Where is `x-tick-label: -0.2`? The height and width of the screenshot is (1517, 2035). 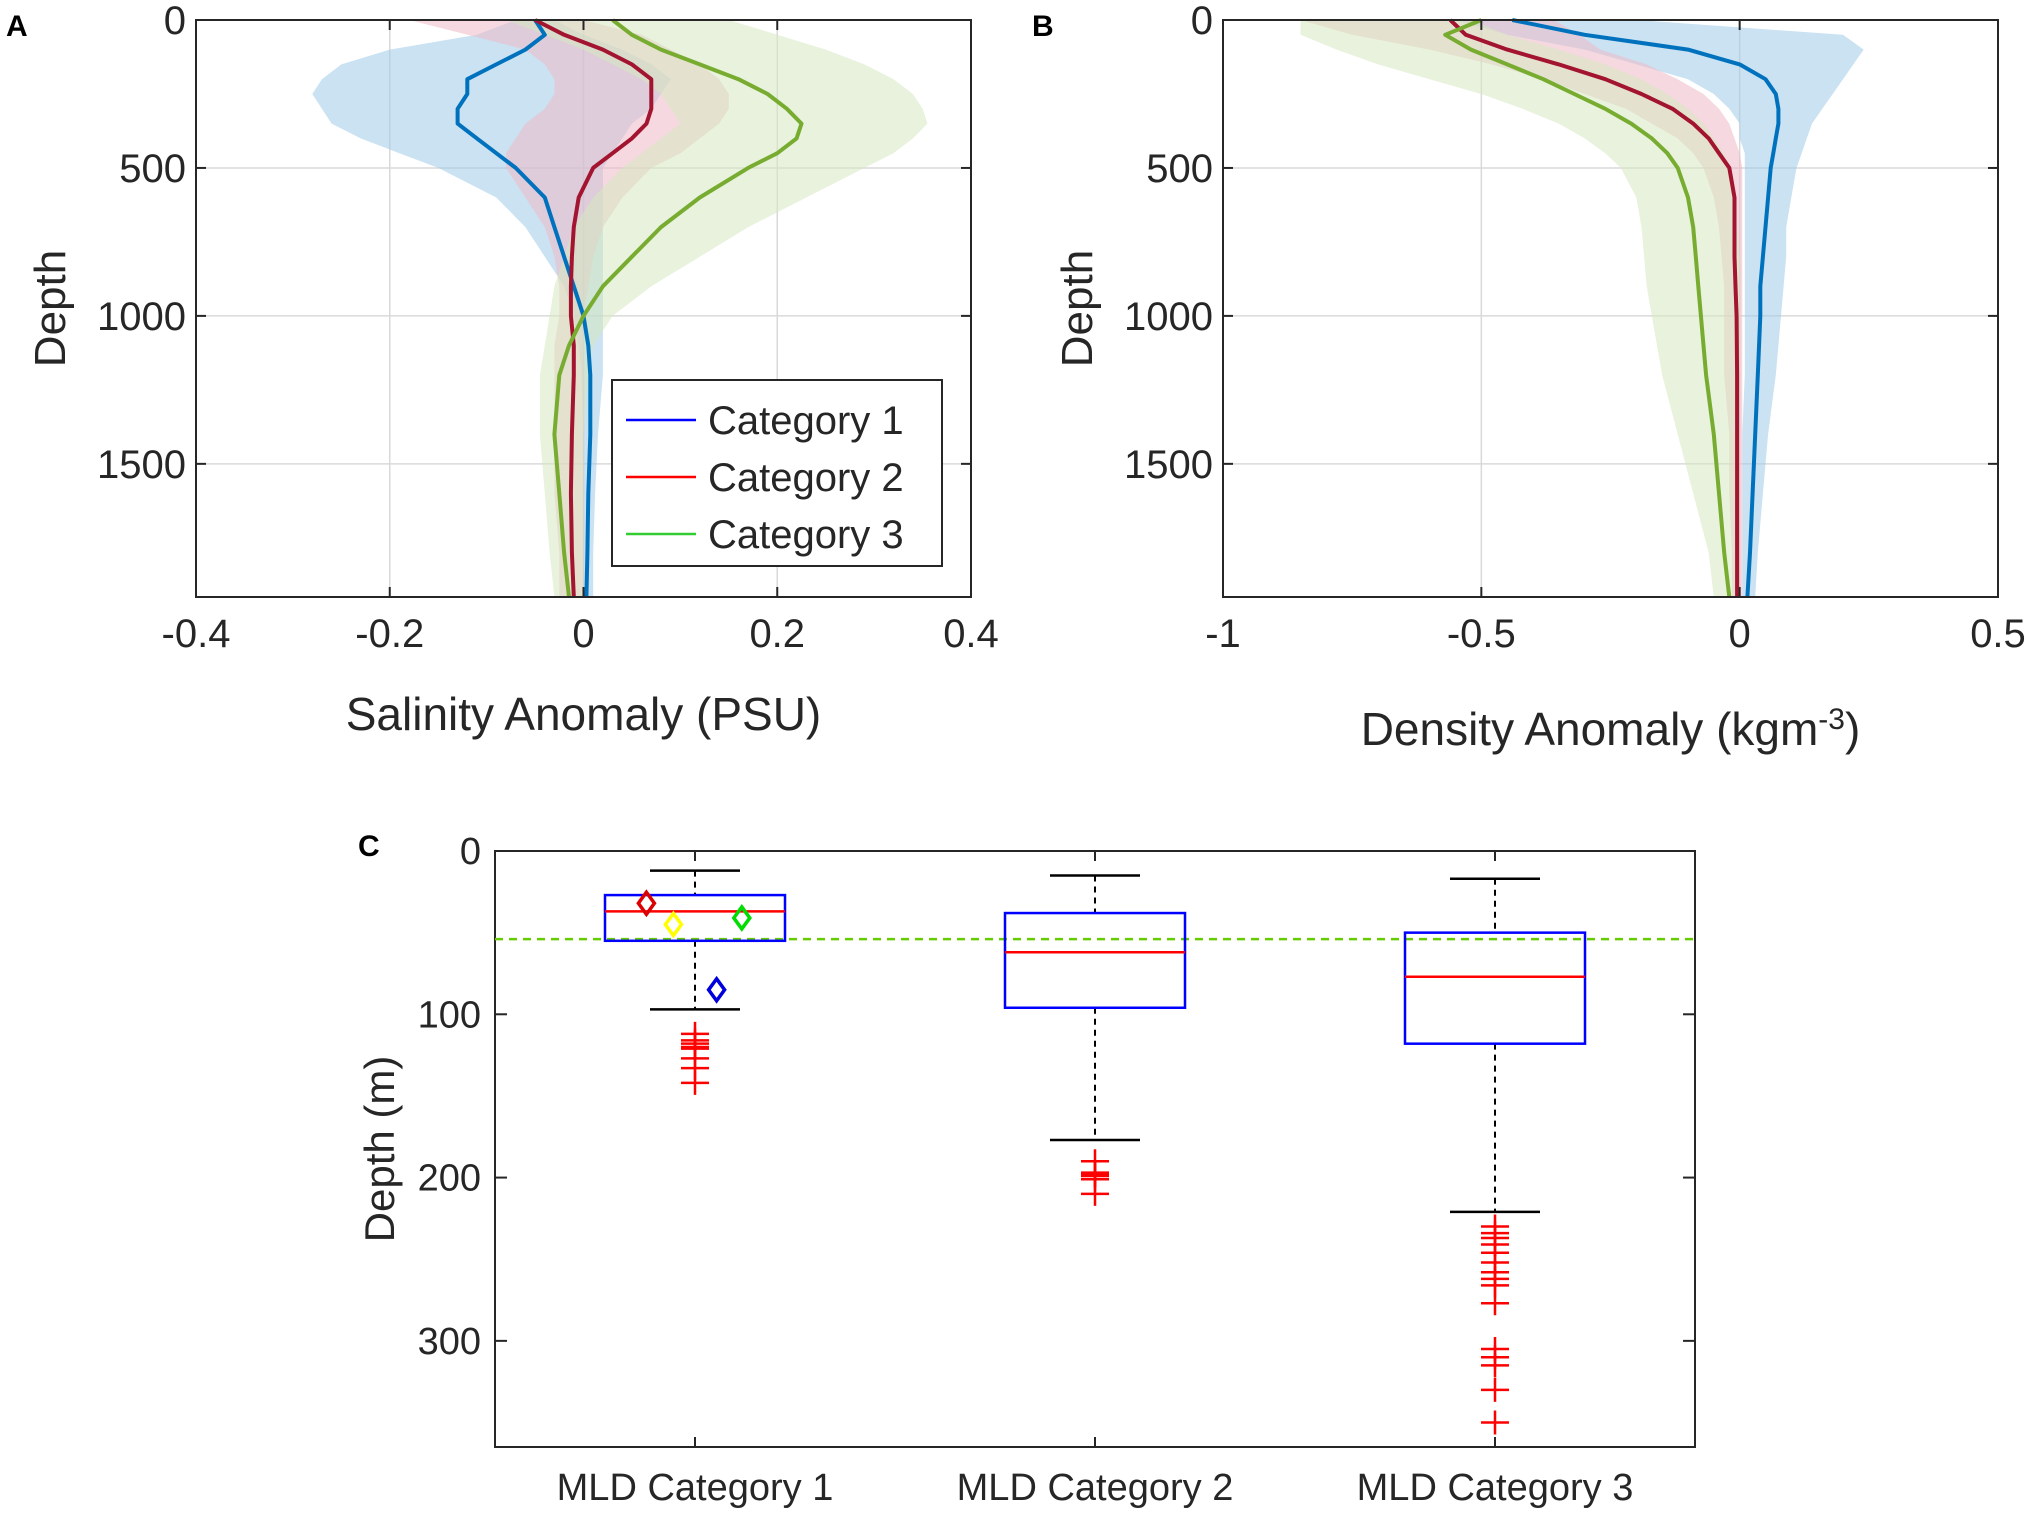 x-tick-label: -0.2 is located at coordinates (389, 634).